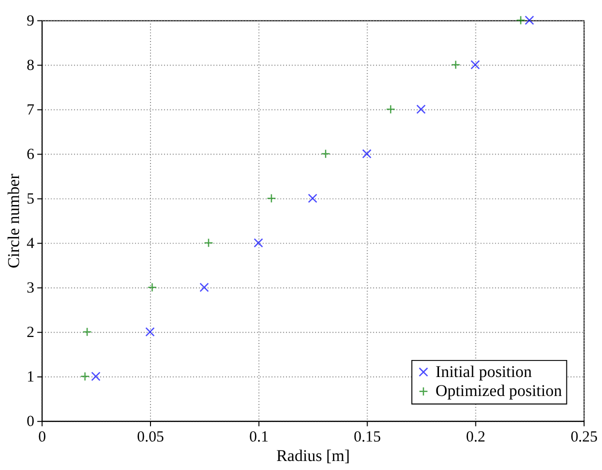 The height and width of the screenshot is (470, 602). Describe the element at coordinates (42, 437) in the screenshot. I see `x-tick-label: 0` at that location.